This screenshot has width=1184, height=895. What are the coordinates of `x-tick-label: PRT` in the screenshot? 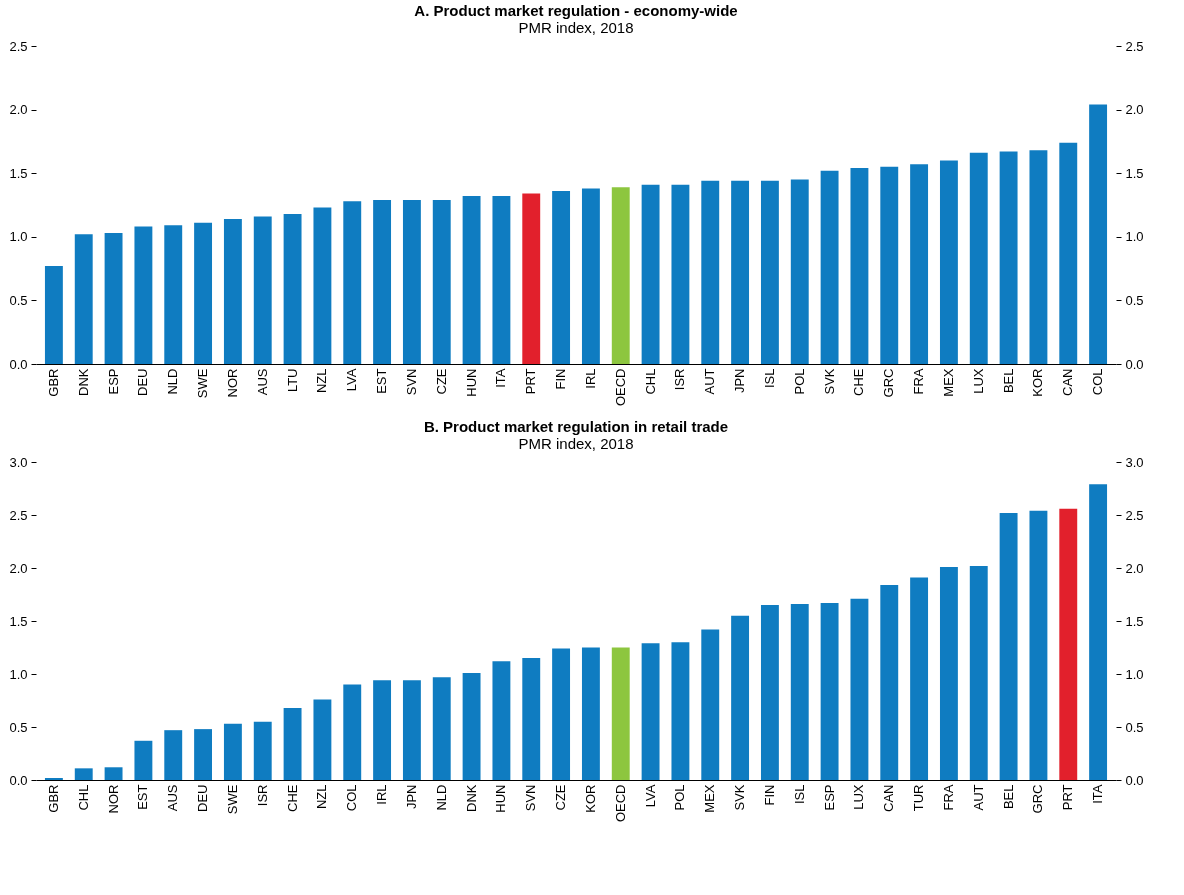 It's located at (531, 381).